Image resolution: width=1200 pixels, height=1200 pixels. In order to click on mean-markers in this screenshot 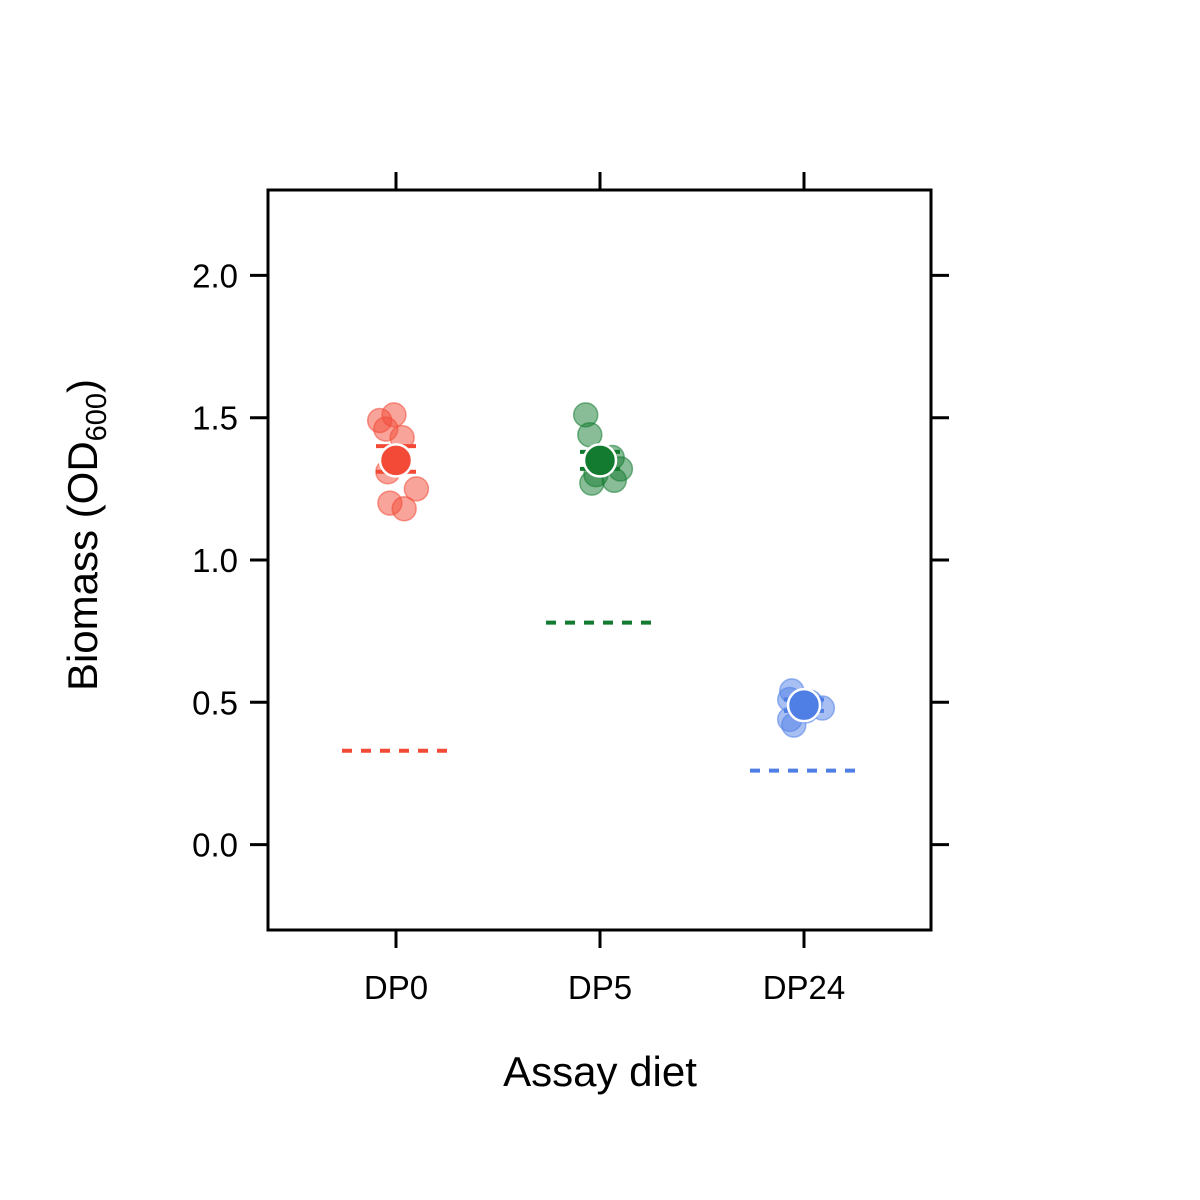, I will do `click(600, 583)`.